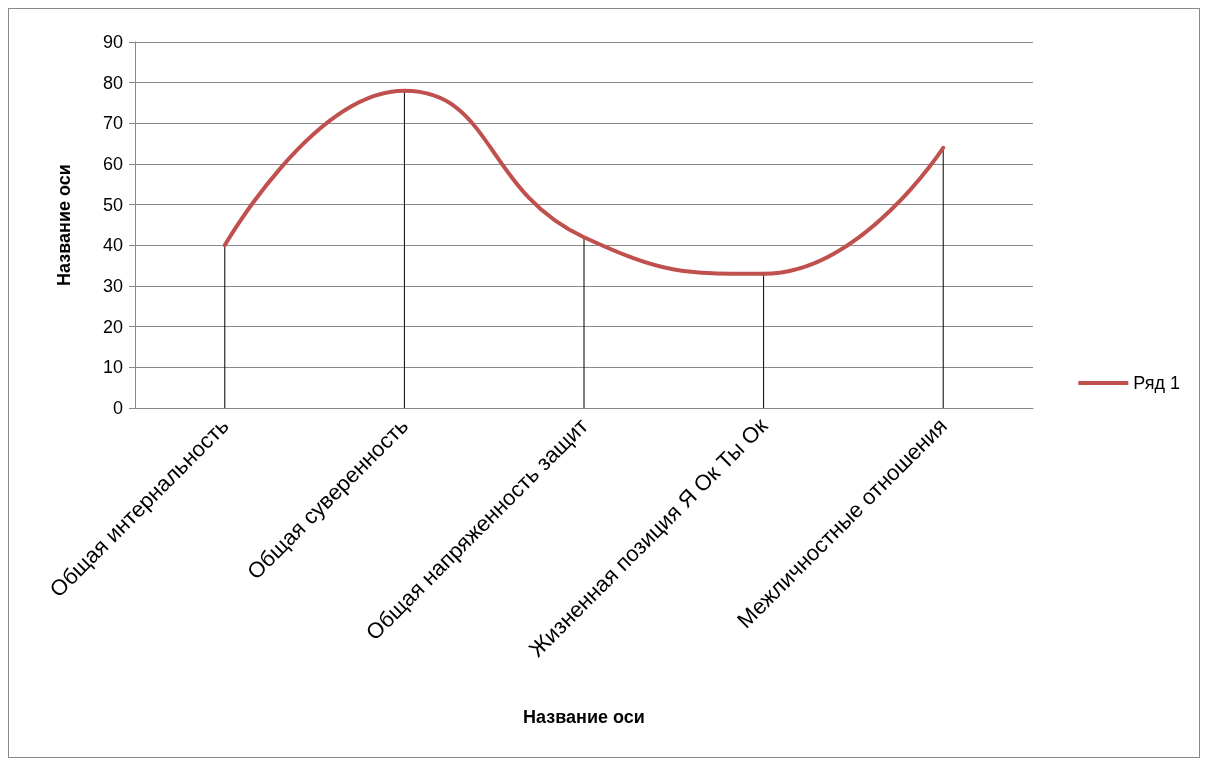 Image resolution: width=1209 pixels, height=765 pixels. Describe the element at coordinates (112, 82) in the screenshot. I see `y-tick-label: 80` at that location.